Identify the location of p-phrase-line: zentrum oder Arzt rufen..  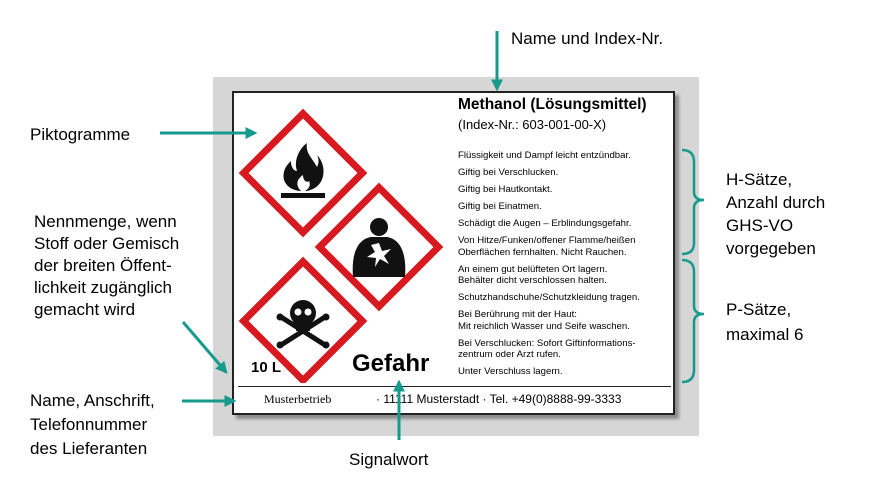
(509, 355).